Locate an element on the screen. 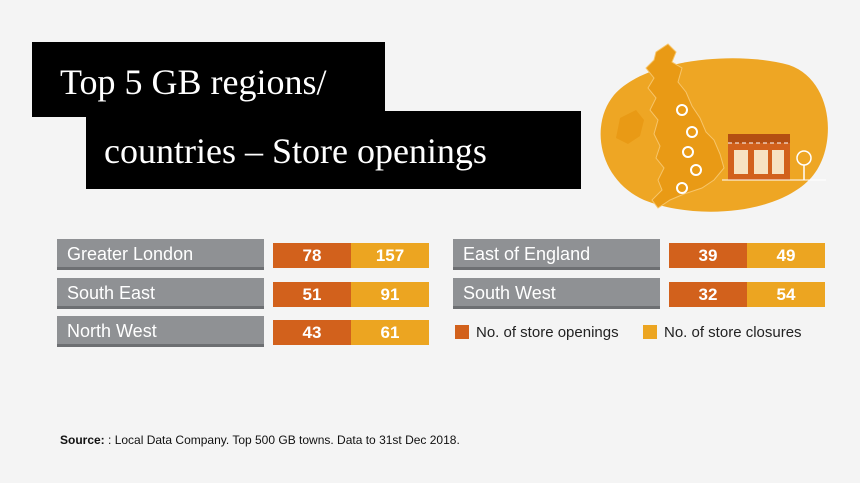 The width and height of the screenshot is (860, 483). legend-item-openings: No. of store openings is located at coordinates (537, 332).